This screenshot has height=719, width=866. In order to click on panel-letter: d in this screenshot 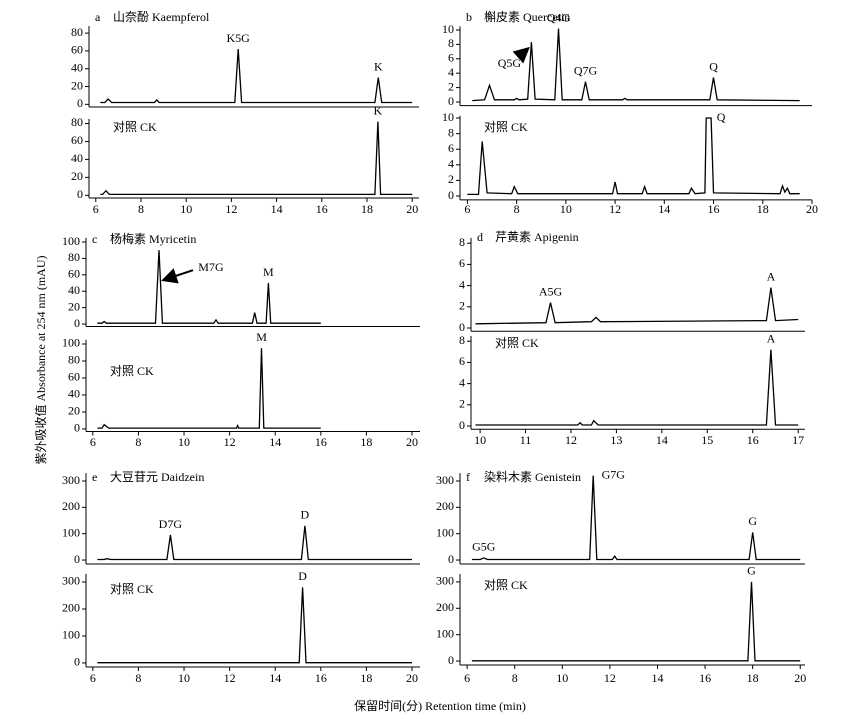, I will do `click(480, 237)`.